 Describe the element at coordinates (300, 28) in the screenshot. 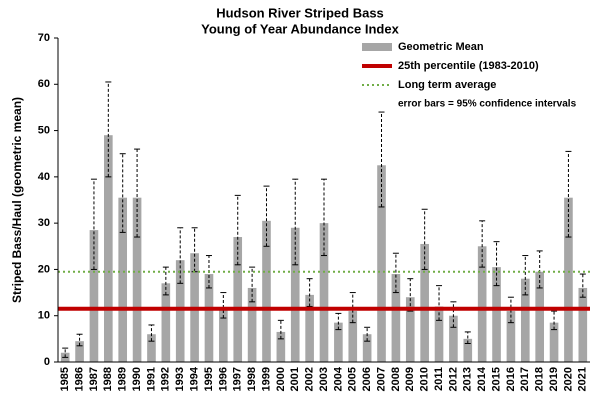

I see `chart-subtitle: Young of Year Abundance Index` at that location.